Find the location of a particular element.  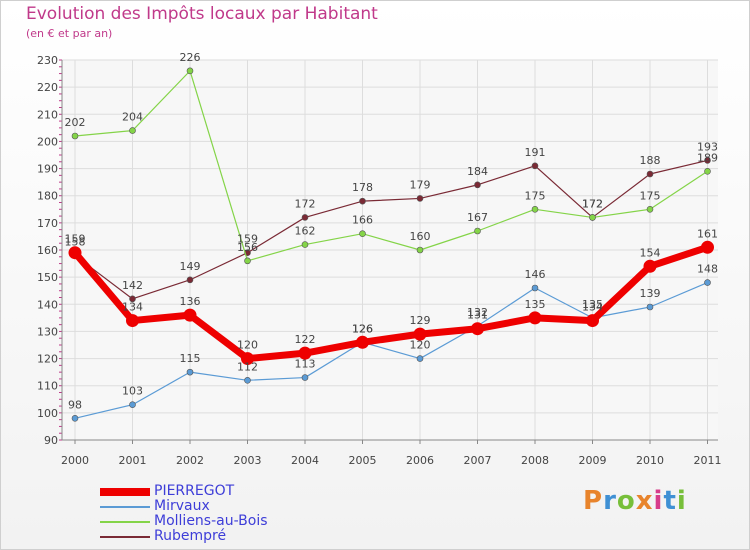

data-label: 188 is located at coordinates (650, 160).